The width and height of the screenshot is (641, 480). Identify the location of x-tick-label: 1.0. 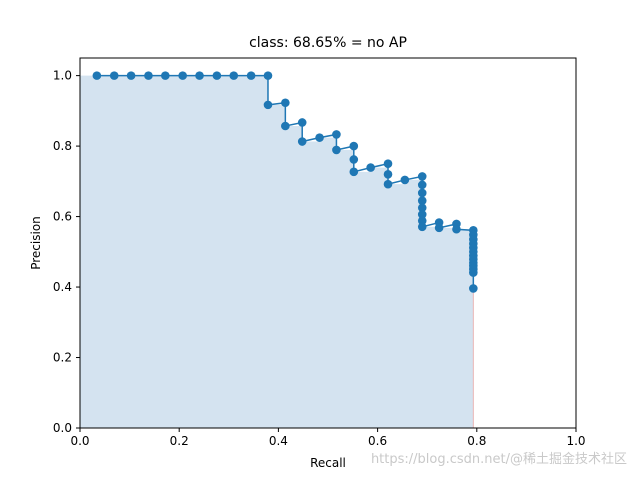
(575, 441).